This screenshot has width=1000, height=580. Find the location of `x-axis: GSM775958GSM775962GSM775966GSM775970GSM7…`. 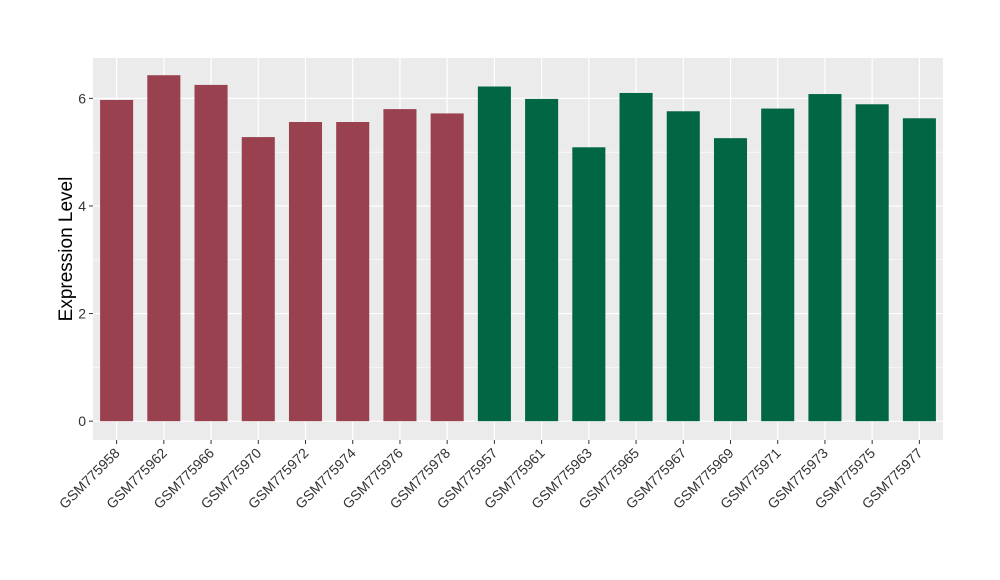

x-axis: GSM775958GSM775962GSM775966GSM775970GSM7… is located at coordinates (491, 476).